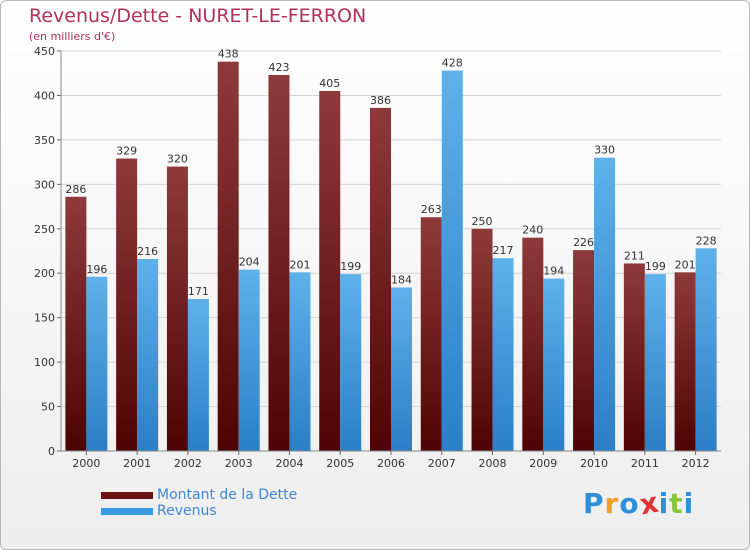 This screenshot has height=550, width=750. Describe the element at coordinates (198, 291) in the screenshot. I see `data-label-revenus: 171` at that location.